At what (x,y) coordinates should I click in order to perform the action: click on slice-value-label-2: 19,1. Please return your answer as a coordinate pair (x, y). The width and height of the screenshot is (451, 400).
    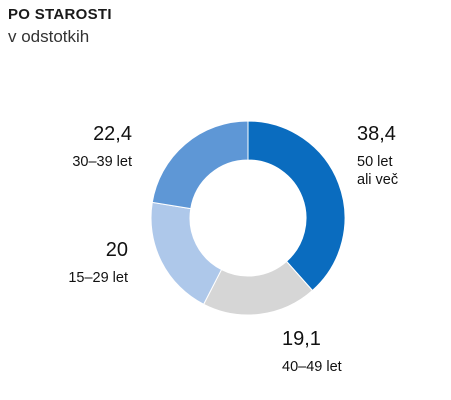
    Looking at the image, I should click on (301, 339).